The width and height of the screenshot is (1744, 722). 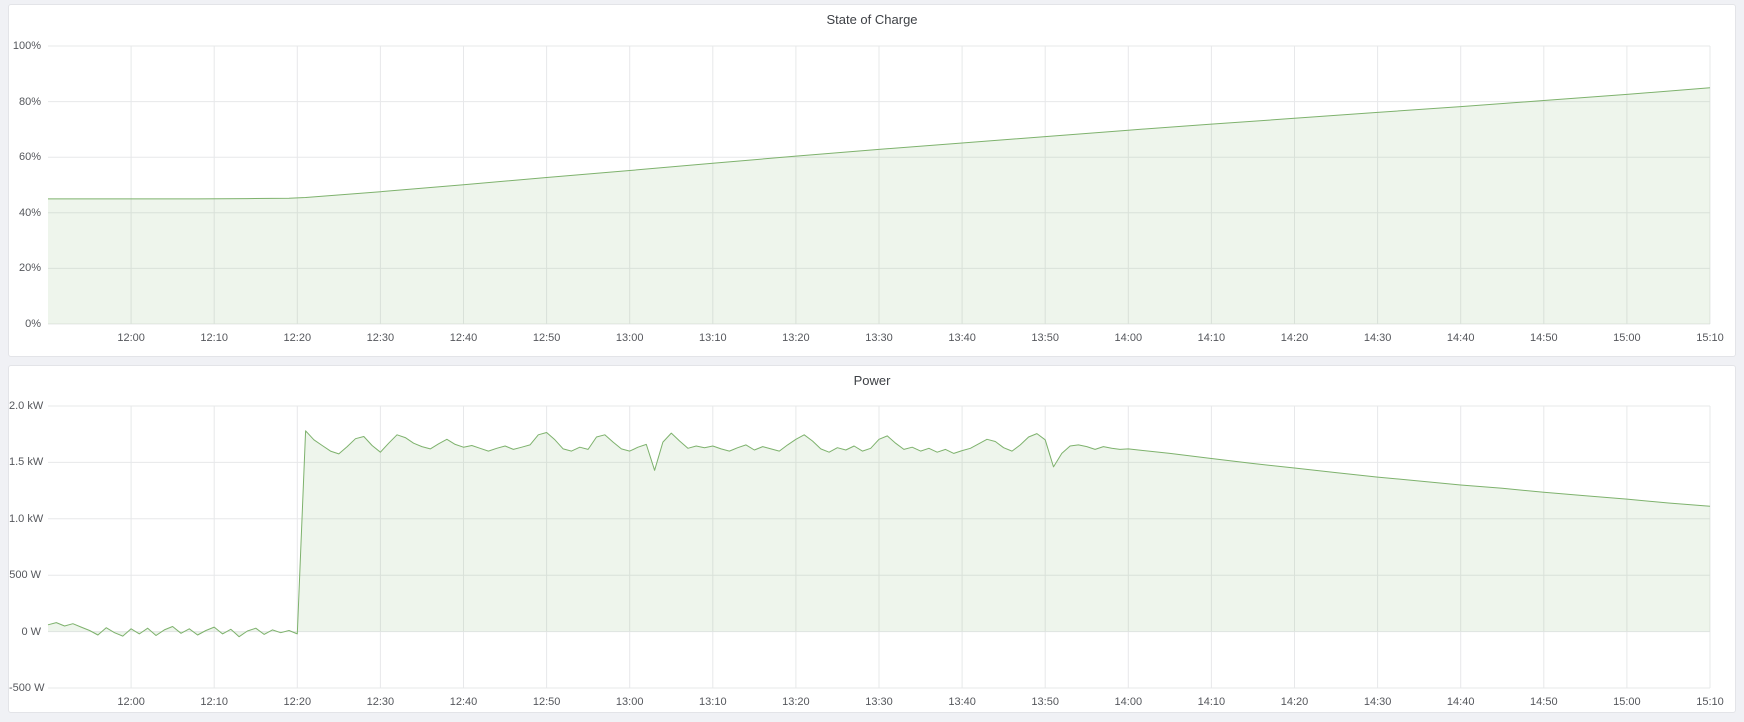 What do you see at coordinates (29, 157) in the screenshot?
I see `y-axis-tick-label: 60%` at bounding box center [29, 157].